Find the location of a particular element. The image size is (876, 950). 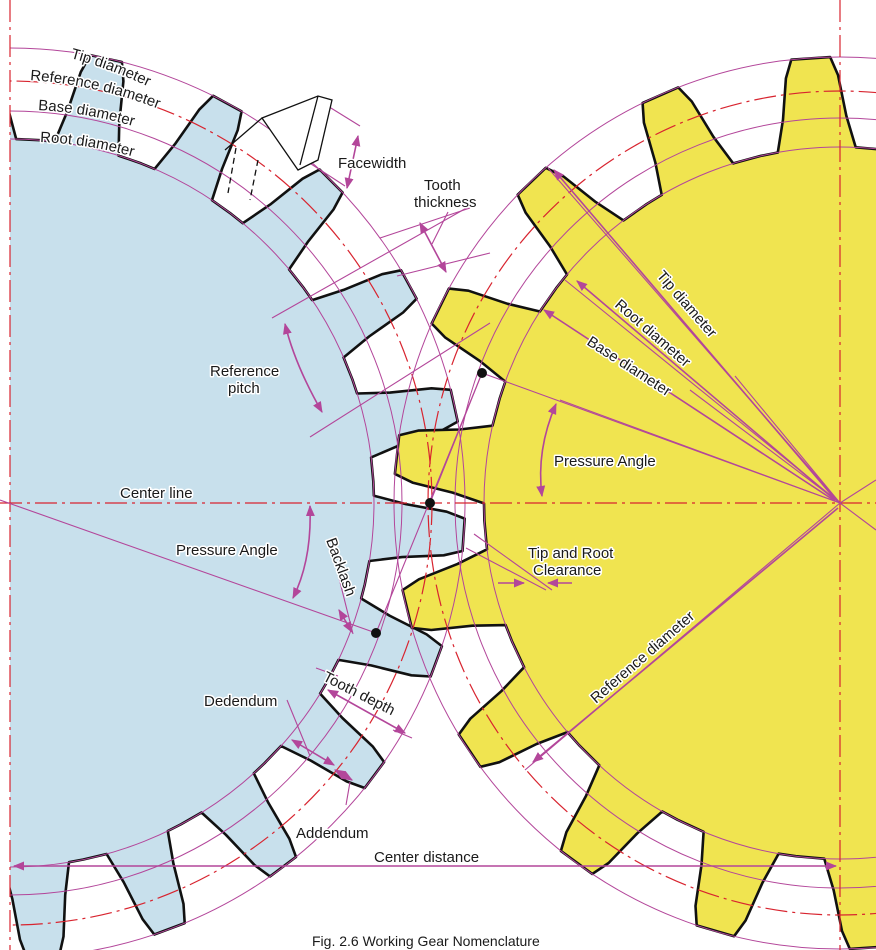

pitch-point is located at coordinates (430, 503).